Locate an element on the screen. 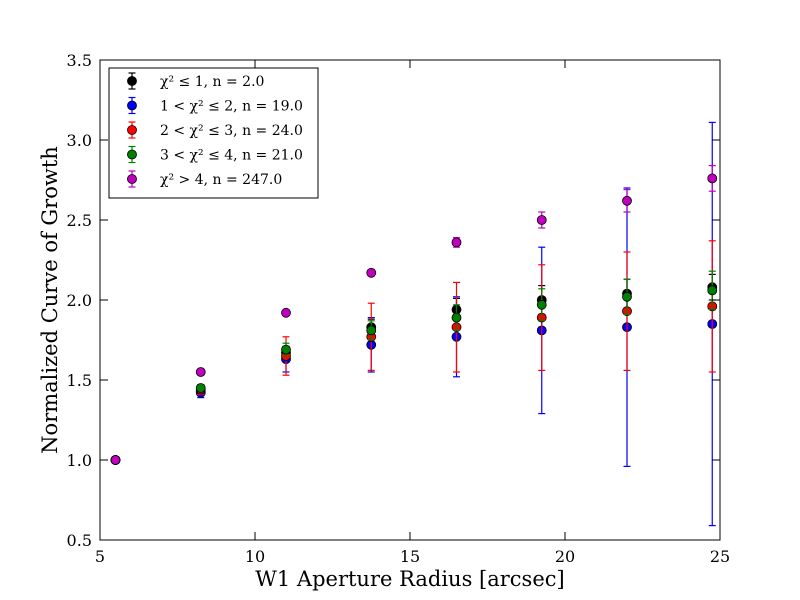 This screenshot has height=600, width=800. y-tick-label: 2.0 is located at coordinates (79, 300).